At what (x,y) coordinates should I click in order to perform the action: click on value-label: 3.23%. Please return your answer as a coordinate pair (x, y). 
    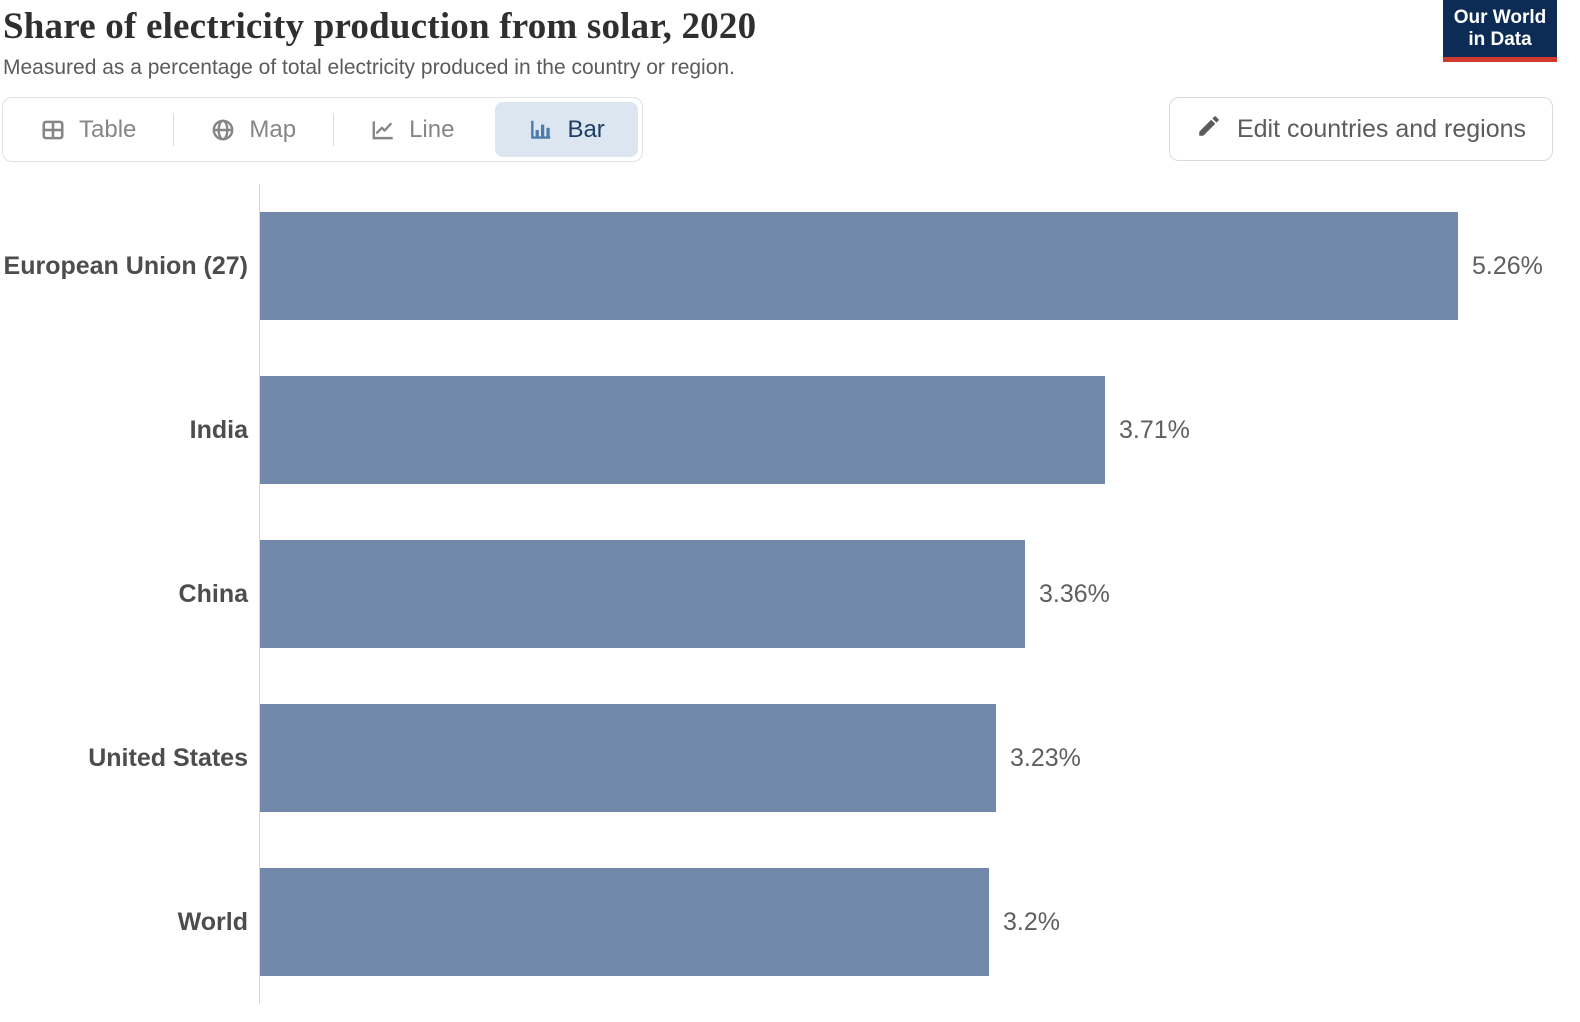
    Looking at the image, I should click on (1045, 757).